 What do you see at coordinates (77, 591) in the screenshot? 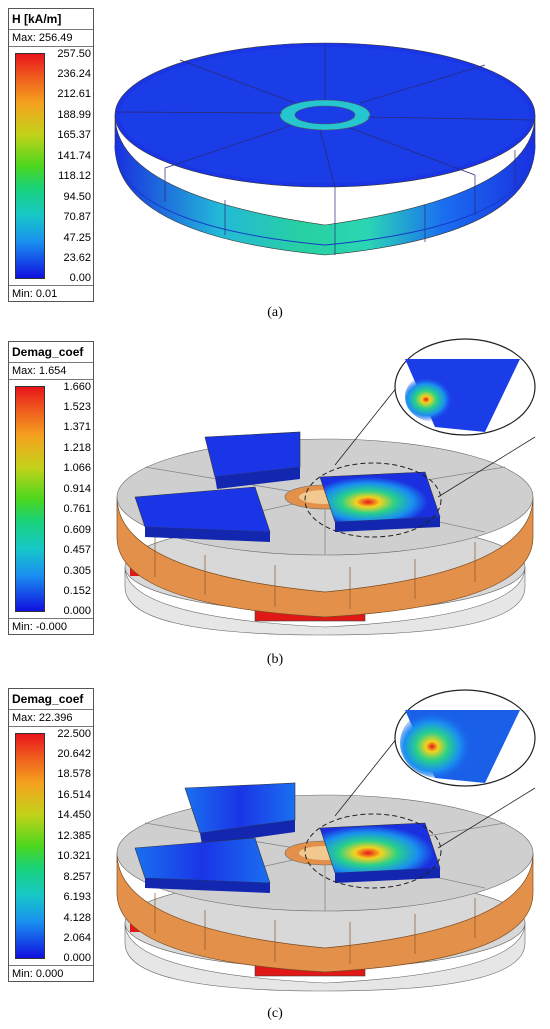
I see `scale-tick: 0.152` at bounding box center [77, 591].